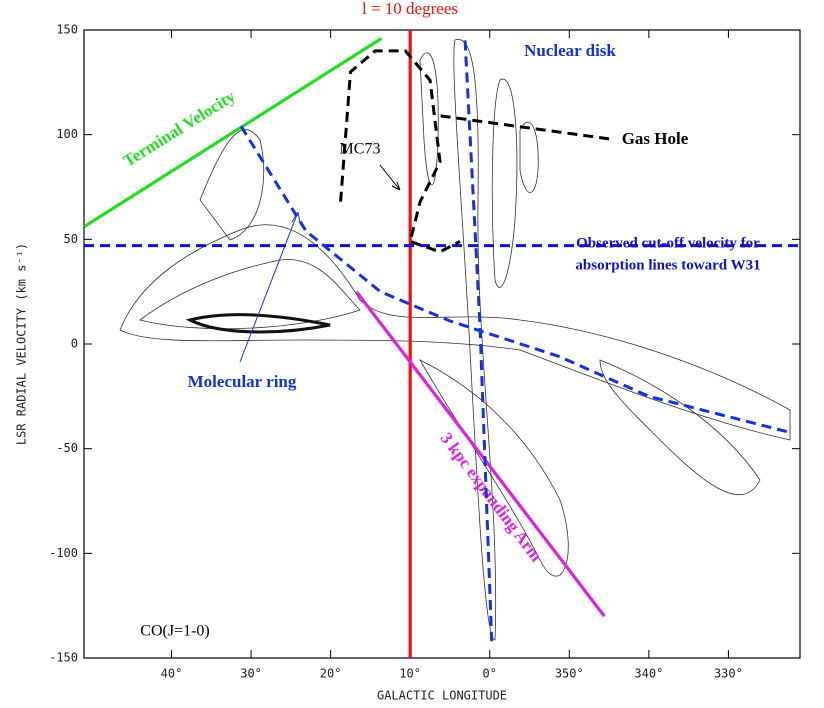 The width and height of the screenshot is (824, 708). What do you see at coordinates (67, 134) in the screenshot?
I see `y-tick-label: 100` at bounding box center [67, 134].